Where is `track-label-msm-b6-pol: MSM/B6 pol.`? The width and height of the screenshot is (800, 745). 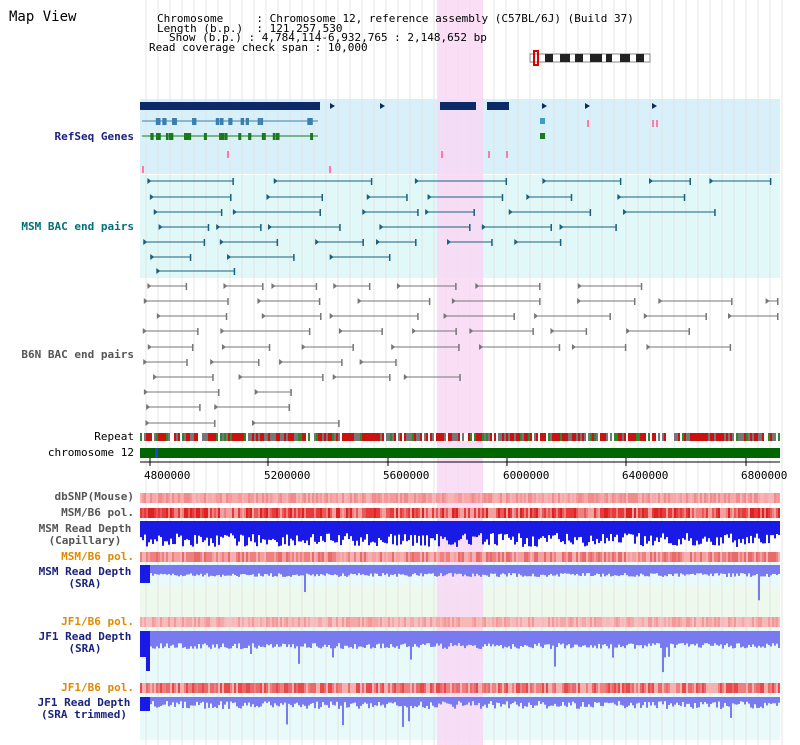 track-label-msm-b6-pol: MSM/B6 pol. is located at coordinates (97, 512).